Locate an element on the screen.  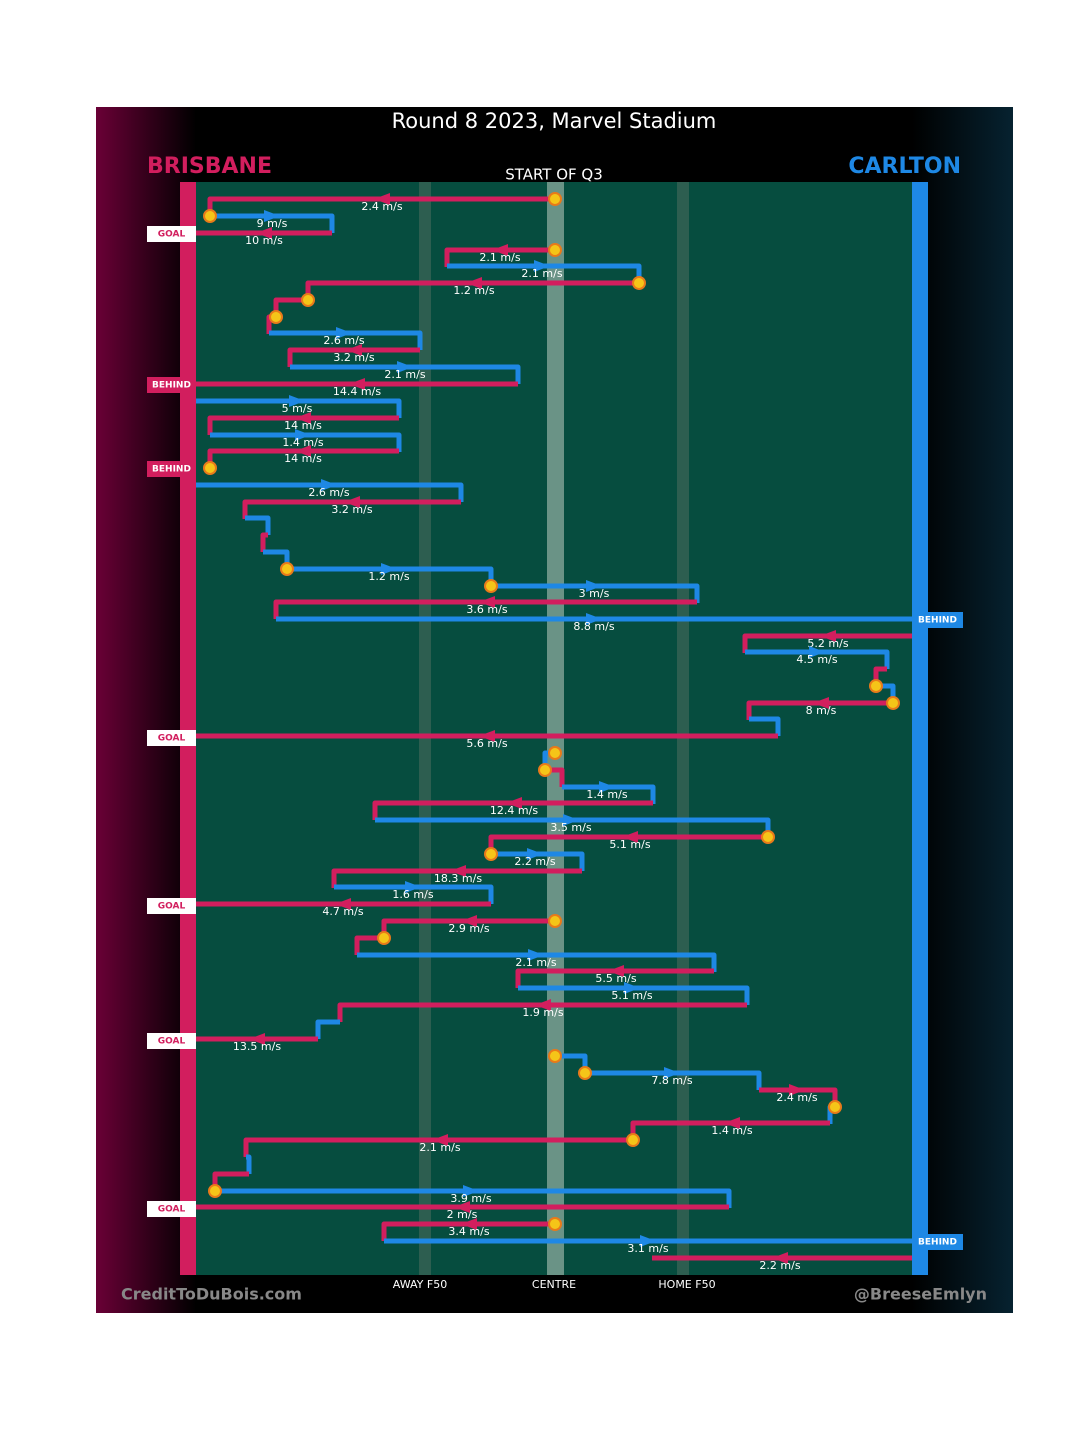
speed-label: 4.7 m/s is located at coordinates (342, 911).